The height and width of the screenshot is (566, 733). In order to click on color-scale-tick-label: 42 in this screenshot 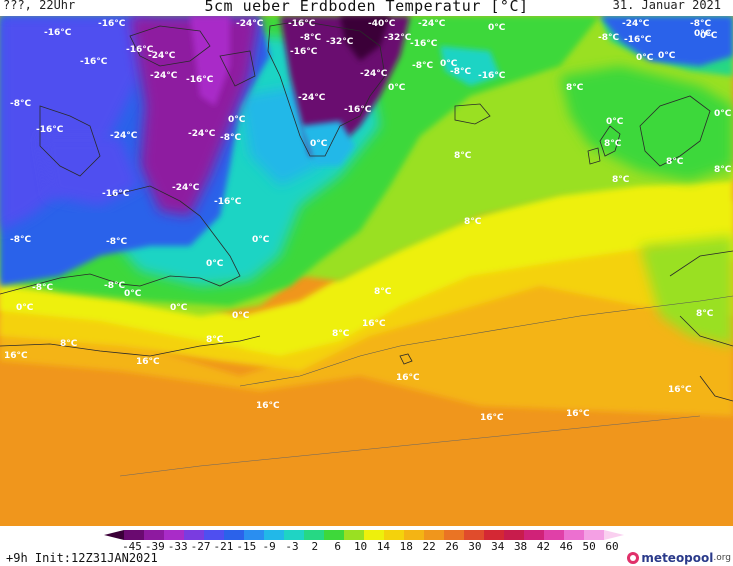, I will do `click(543, 546)`.